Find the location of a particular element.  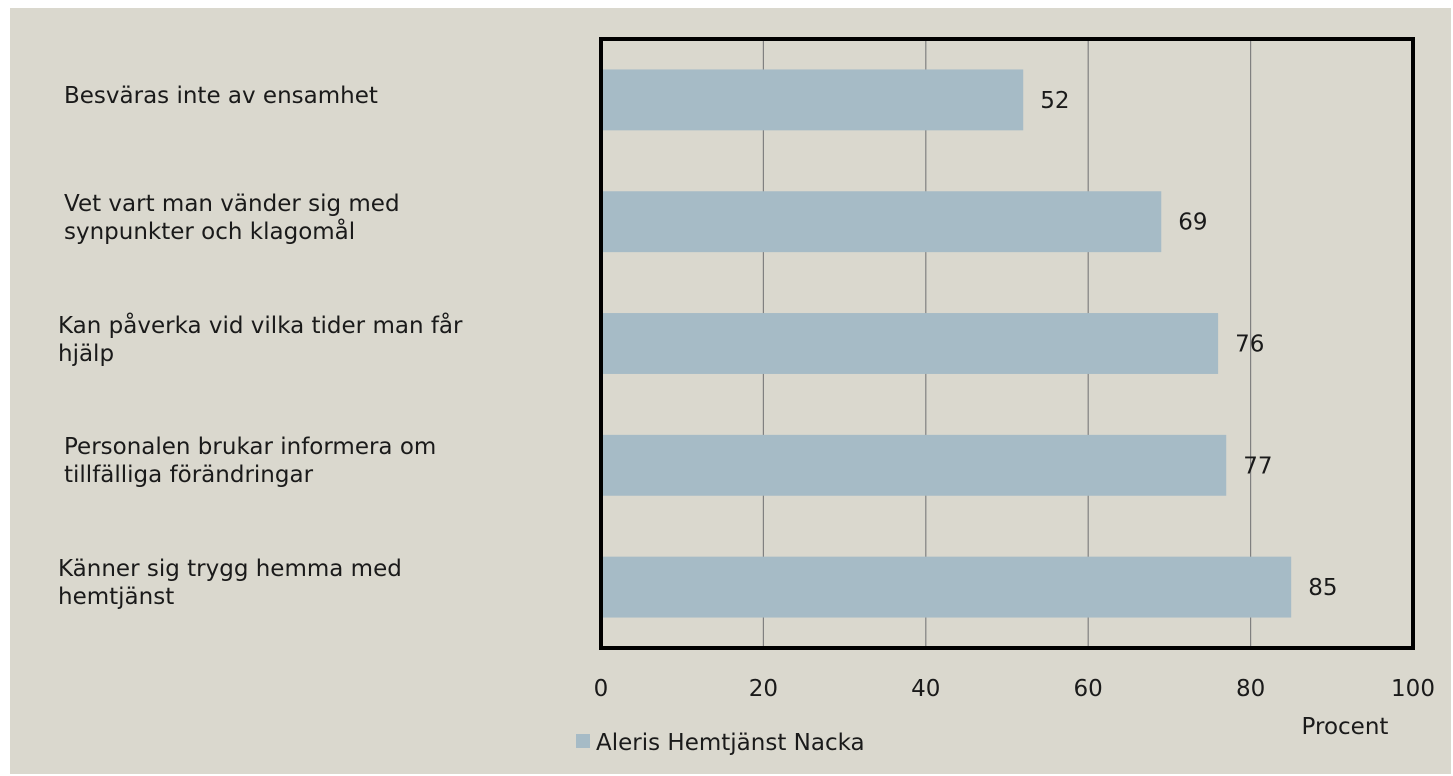

data-label: 52 is located at coordinates (1054, 101).